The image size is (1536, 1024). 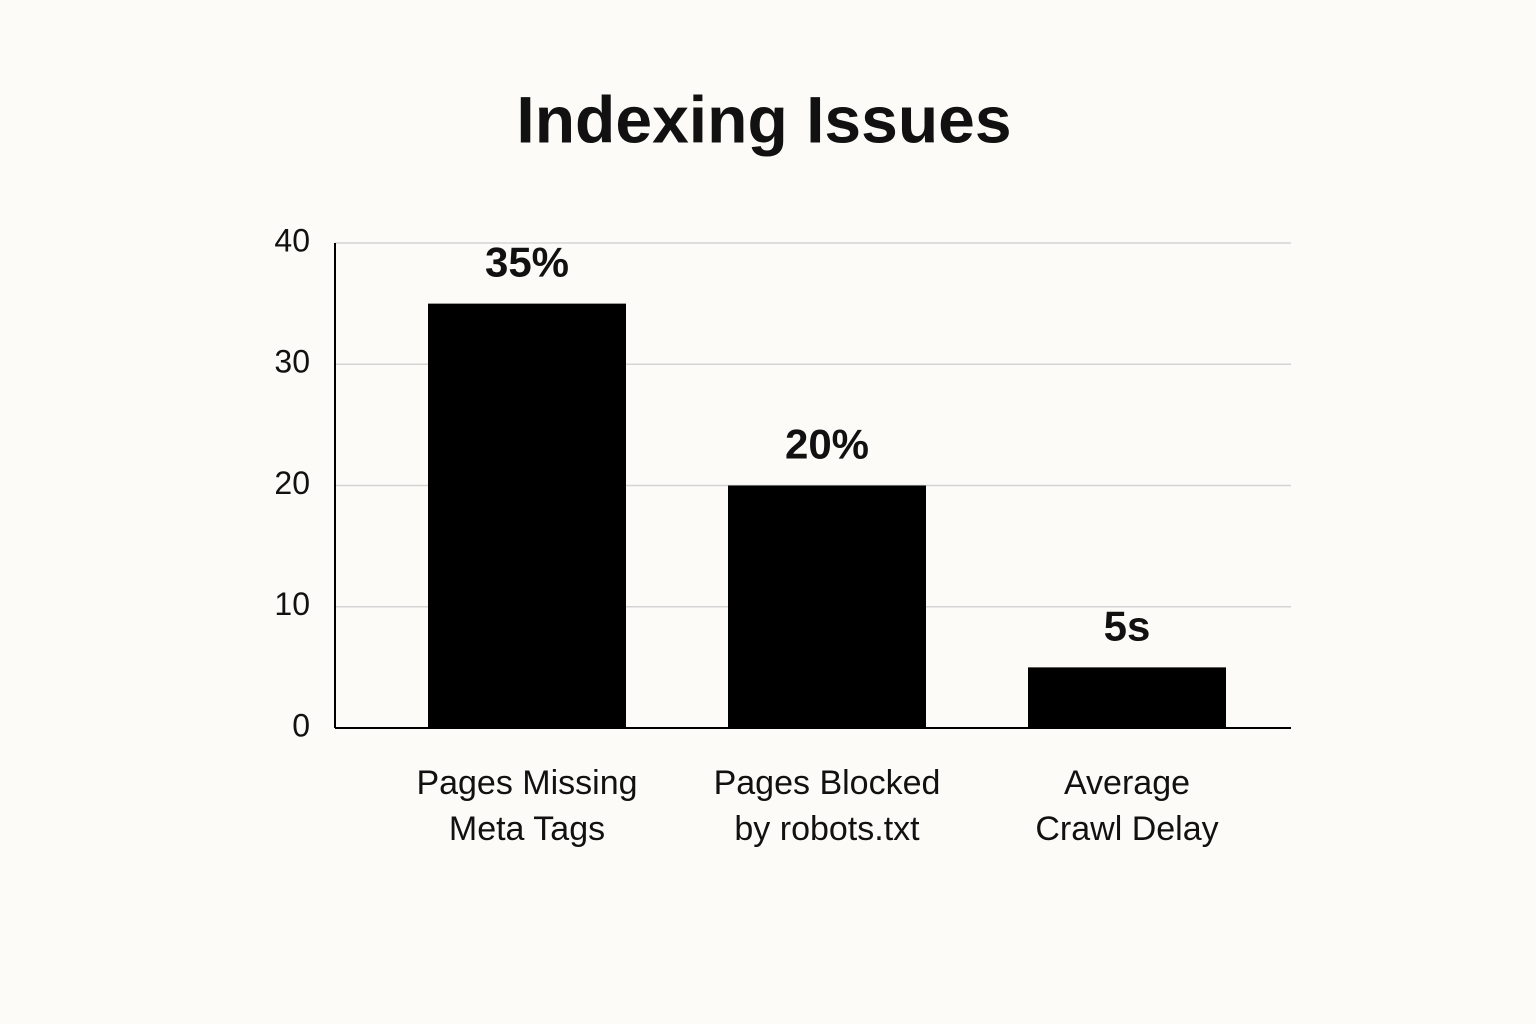 I want to click on value-label: 20%, so click(x=827, y=444).